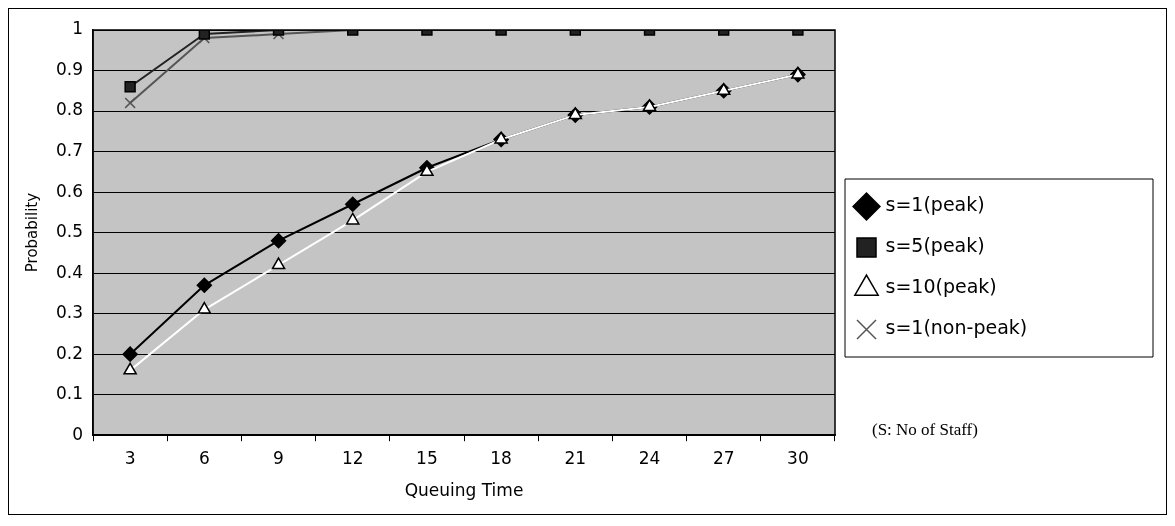  I want to click on y-tick-label: 0.6, so click(69, 190).